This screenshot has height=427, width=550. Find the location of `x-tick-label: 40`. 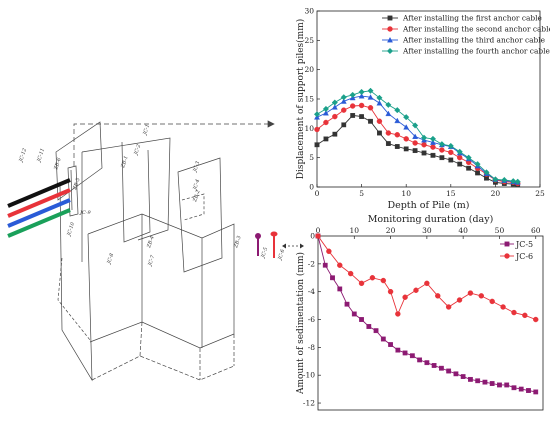

x-tick-label: 40 is located at coordinates (463, 230).